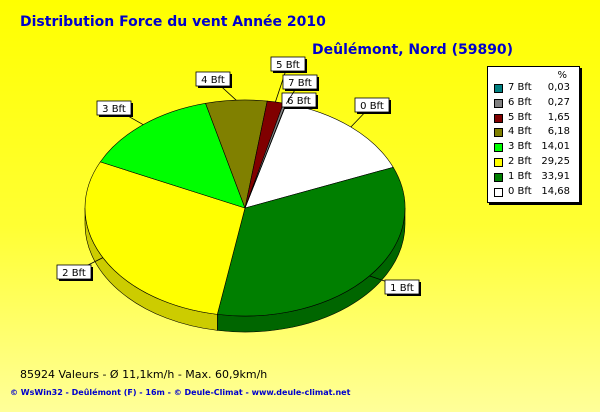 The image size is (600, 412). I want to click on legend-item: 4 Bft 6,18, so click(535, 132).